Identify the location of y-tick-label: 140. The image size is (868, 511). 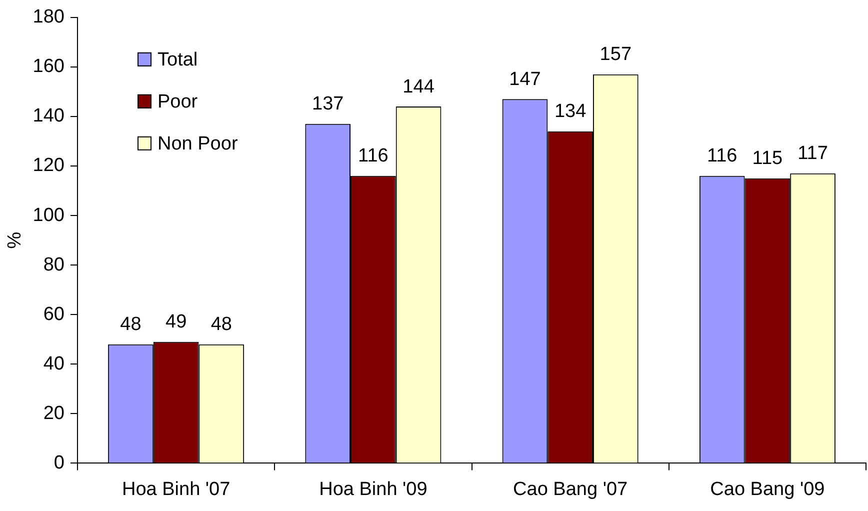
(48, 116).